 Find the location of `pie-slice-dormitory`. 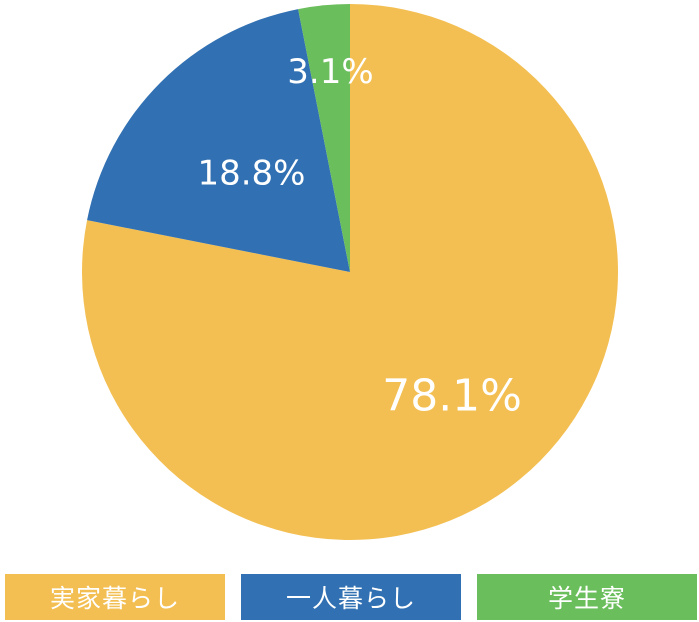

pie-slice-dormitory is located at coordinates (324, 138).